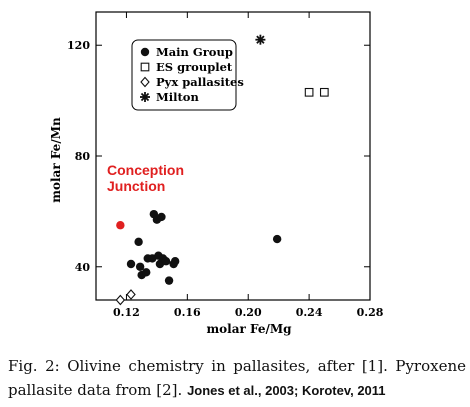 Image resolution: width=470 pixels, height=407 pixels. What do you see at coordinates (177, 97) in the screenshot?
I see `legend-label: Milton` at bounding box center [177, 97].